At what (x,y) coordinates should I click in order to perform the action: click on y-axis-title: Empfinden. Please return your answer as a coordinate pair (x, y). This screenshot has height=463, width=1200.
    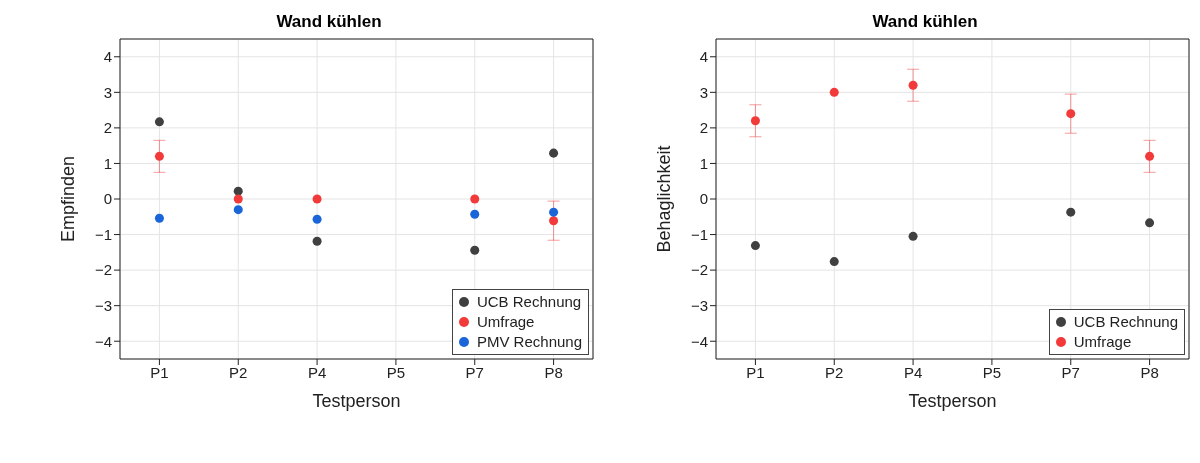
    Looking at the image, I should click on (68, 199).